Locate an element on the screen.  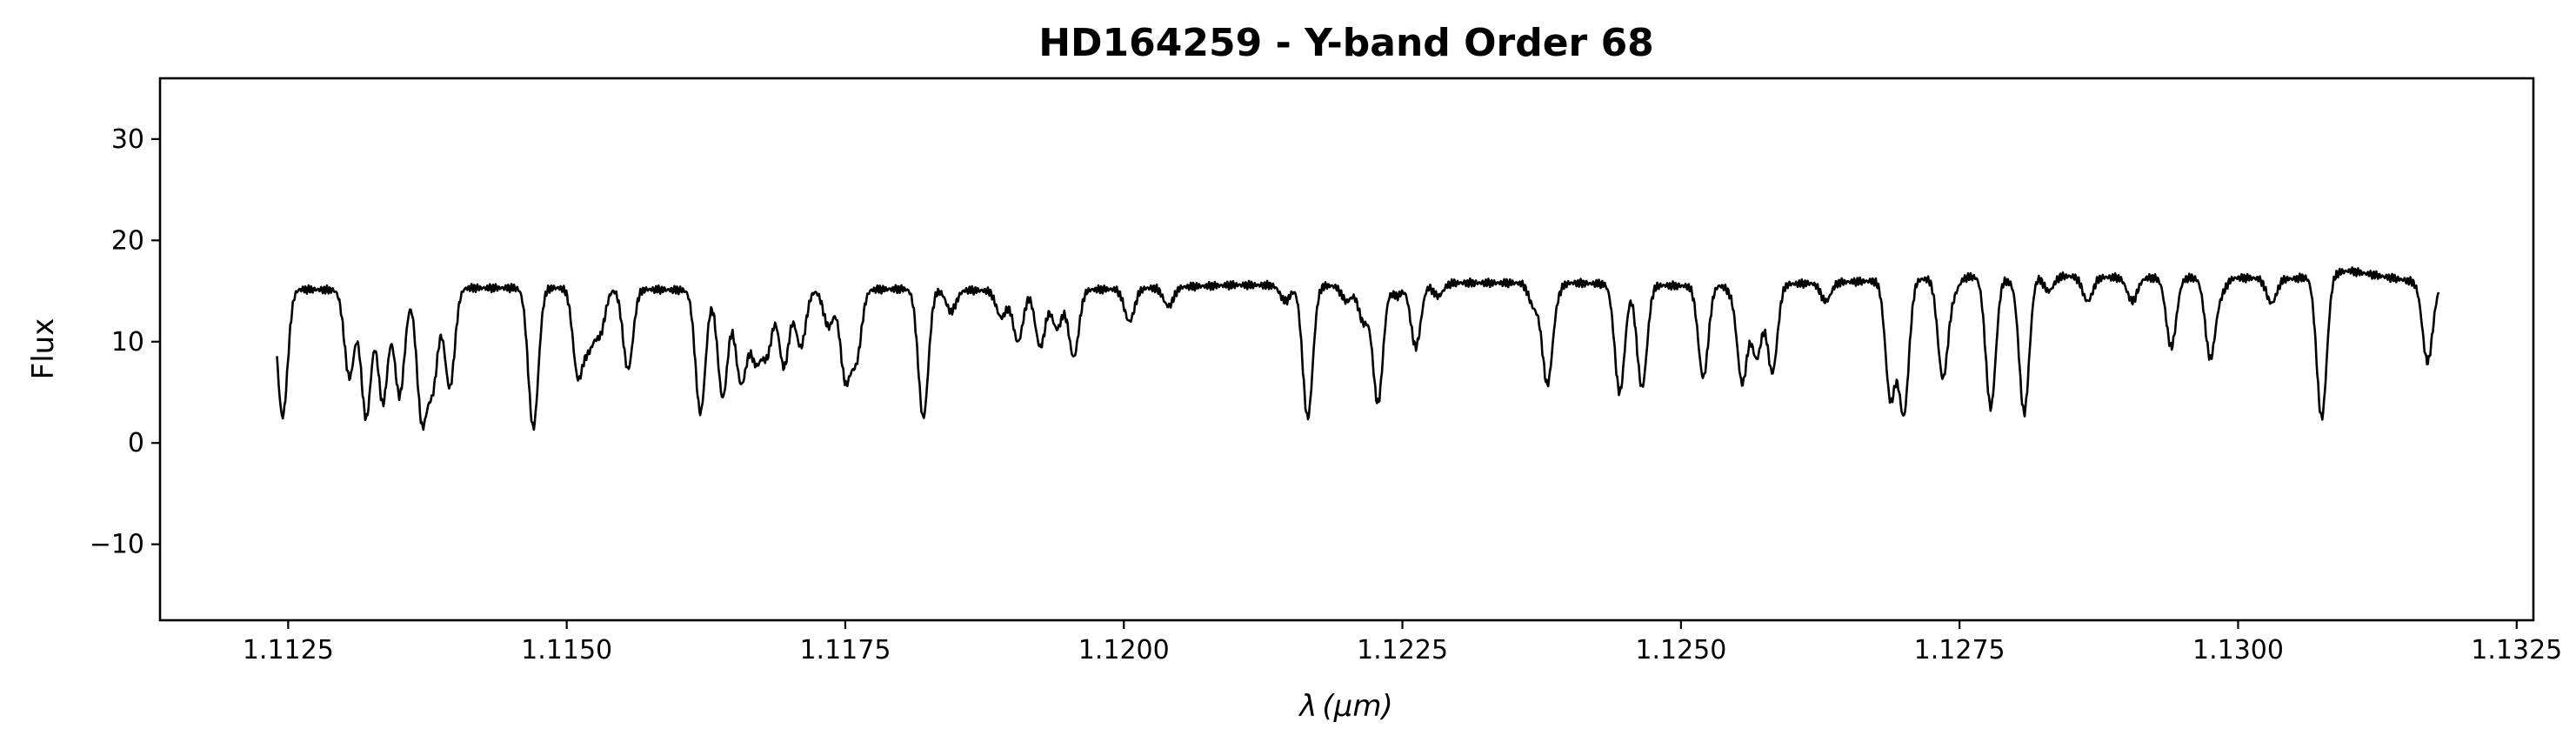
y-tick-label: 0 is located at coordinates (136, 443).